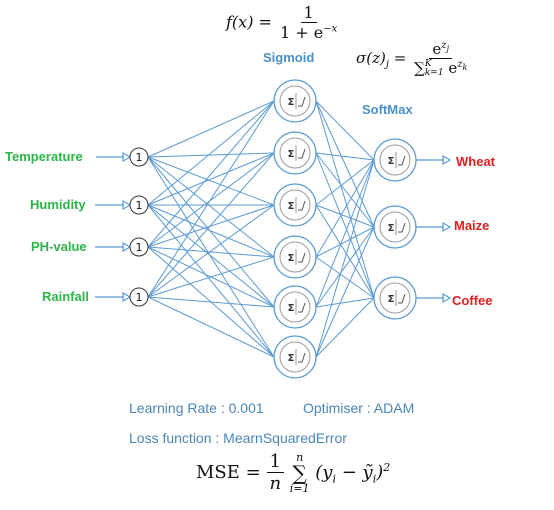  I want to click on learning-rate-text: Learning Rate : 0.001, so click(196, 408).